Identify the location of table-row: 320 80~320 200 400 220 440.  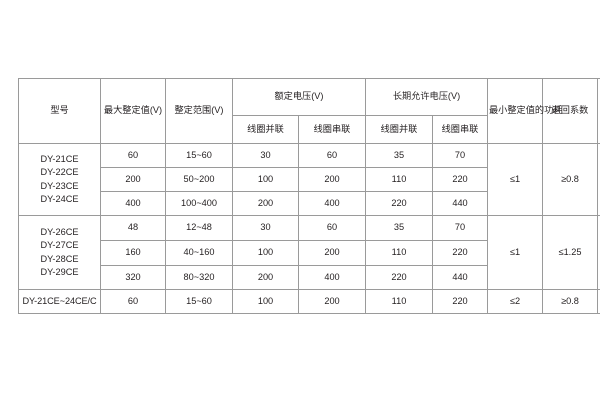
(309, 277).